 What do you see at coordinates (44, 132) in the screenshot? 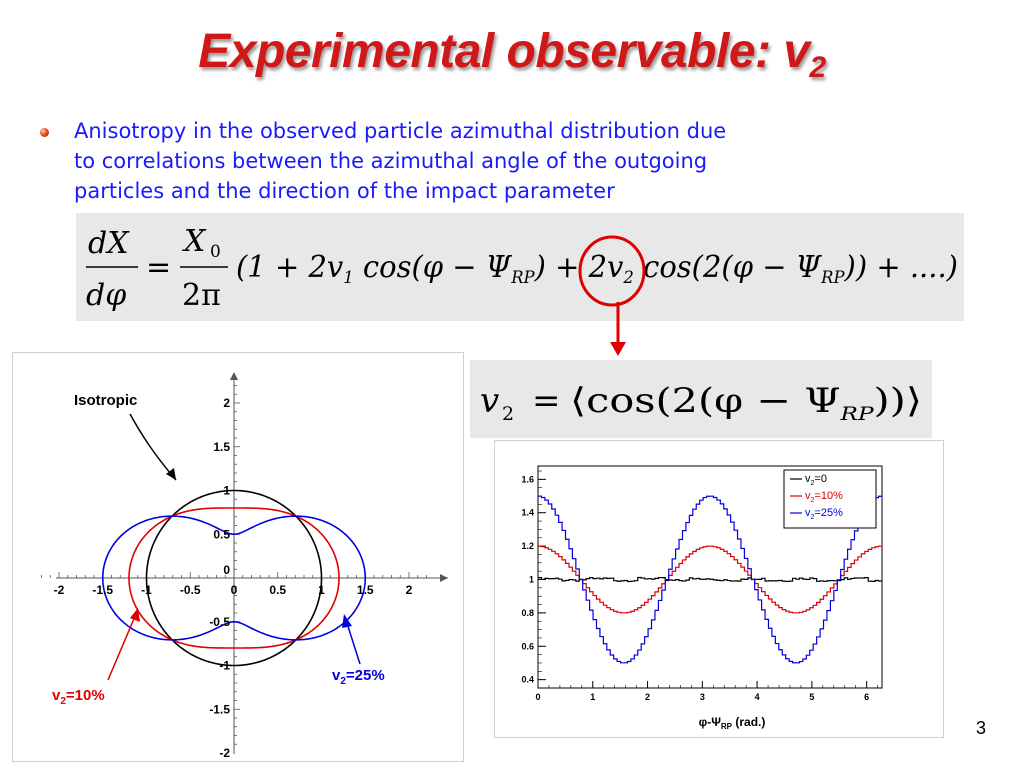
I see `bullet-icon` at bounding box center [44, 132].